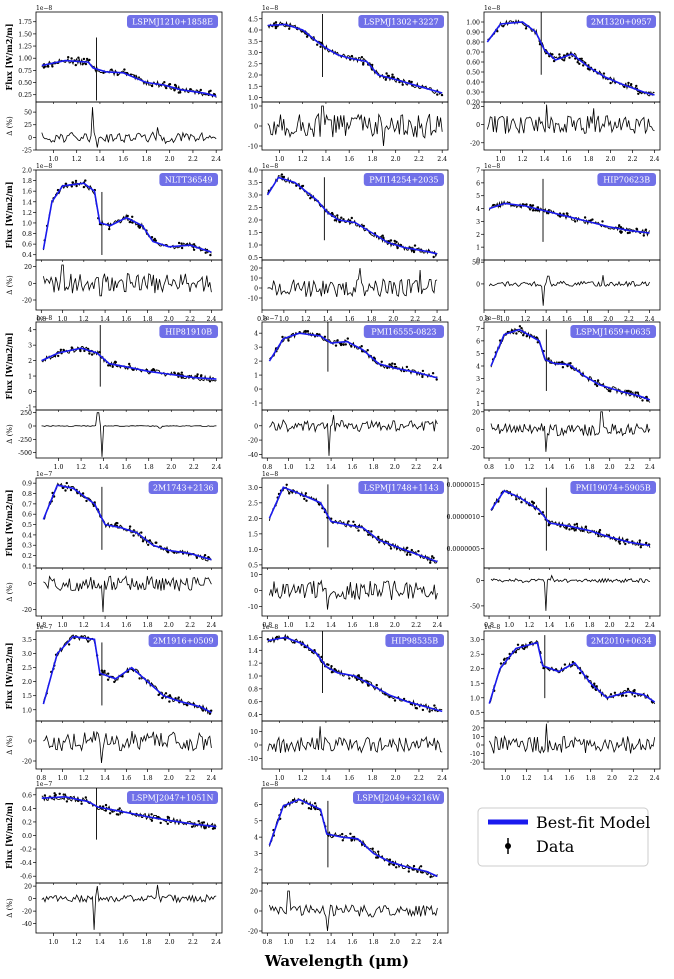 This screenshot has width=674, height=979. I want to click on object-name: PMI14254+2035, so click(403, 180).